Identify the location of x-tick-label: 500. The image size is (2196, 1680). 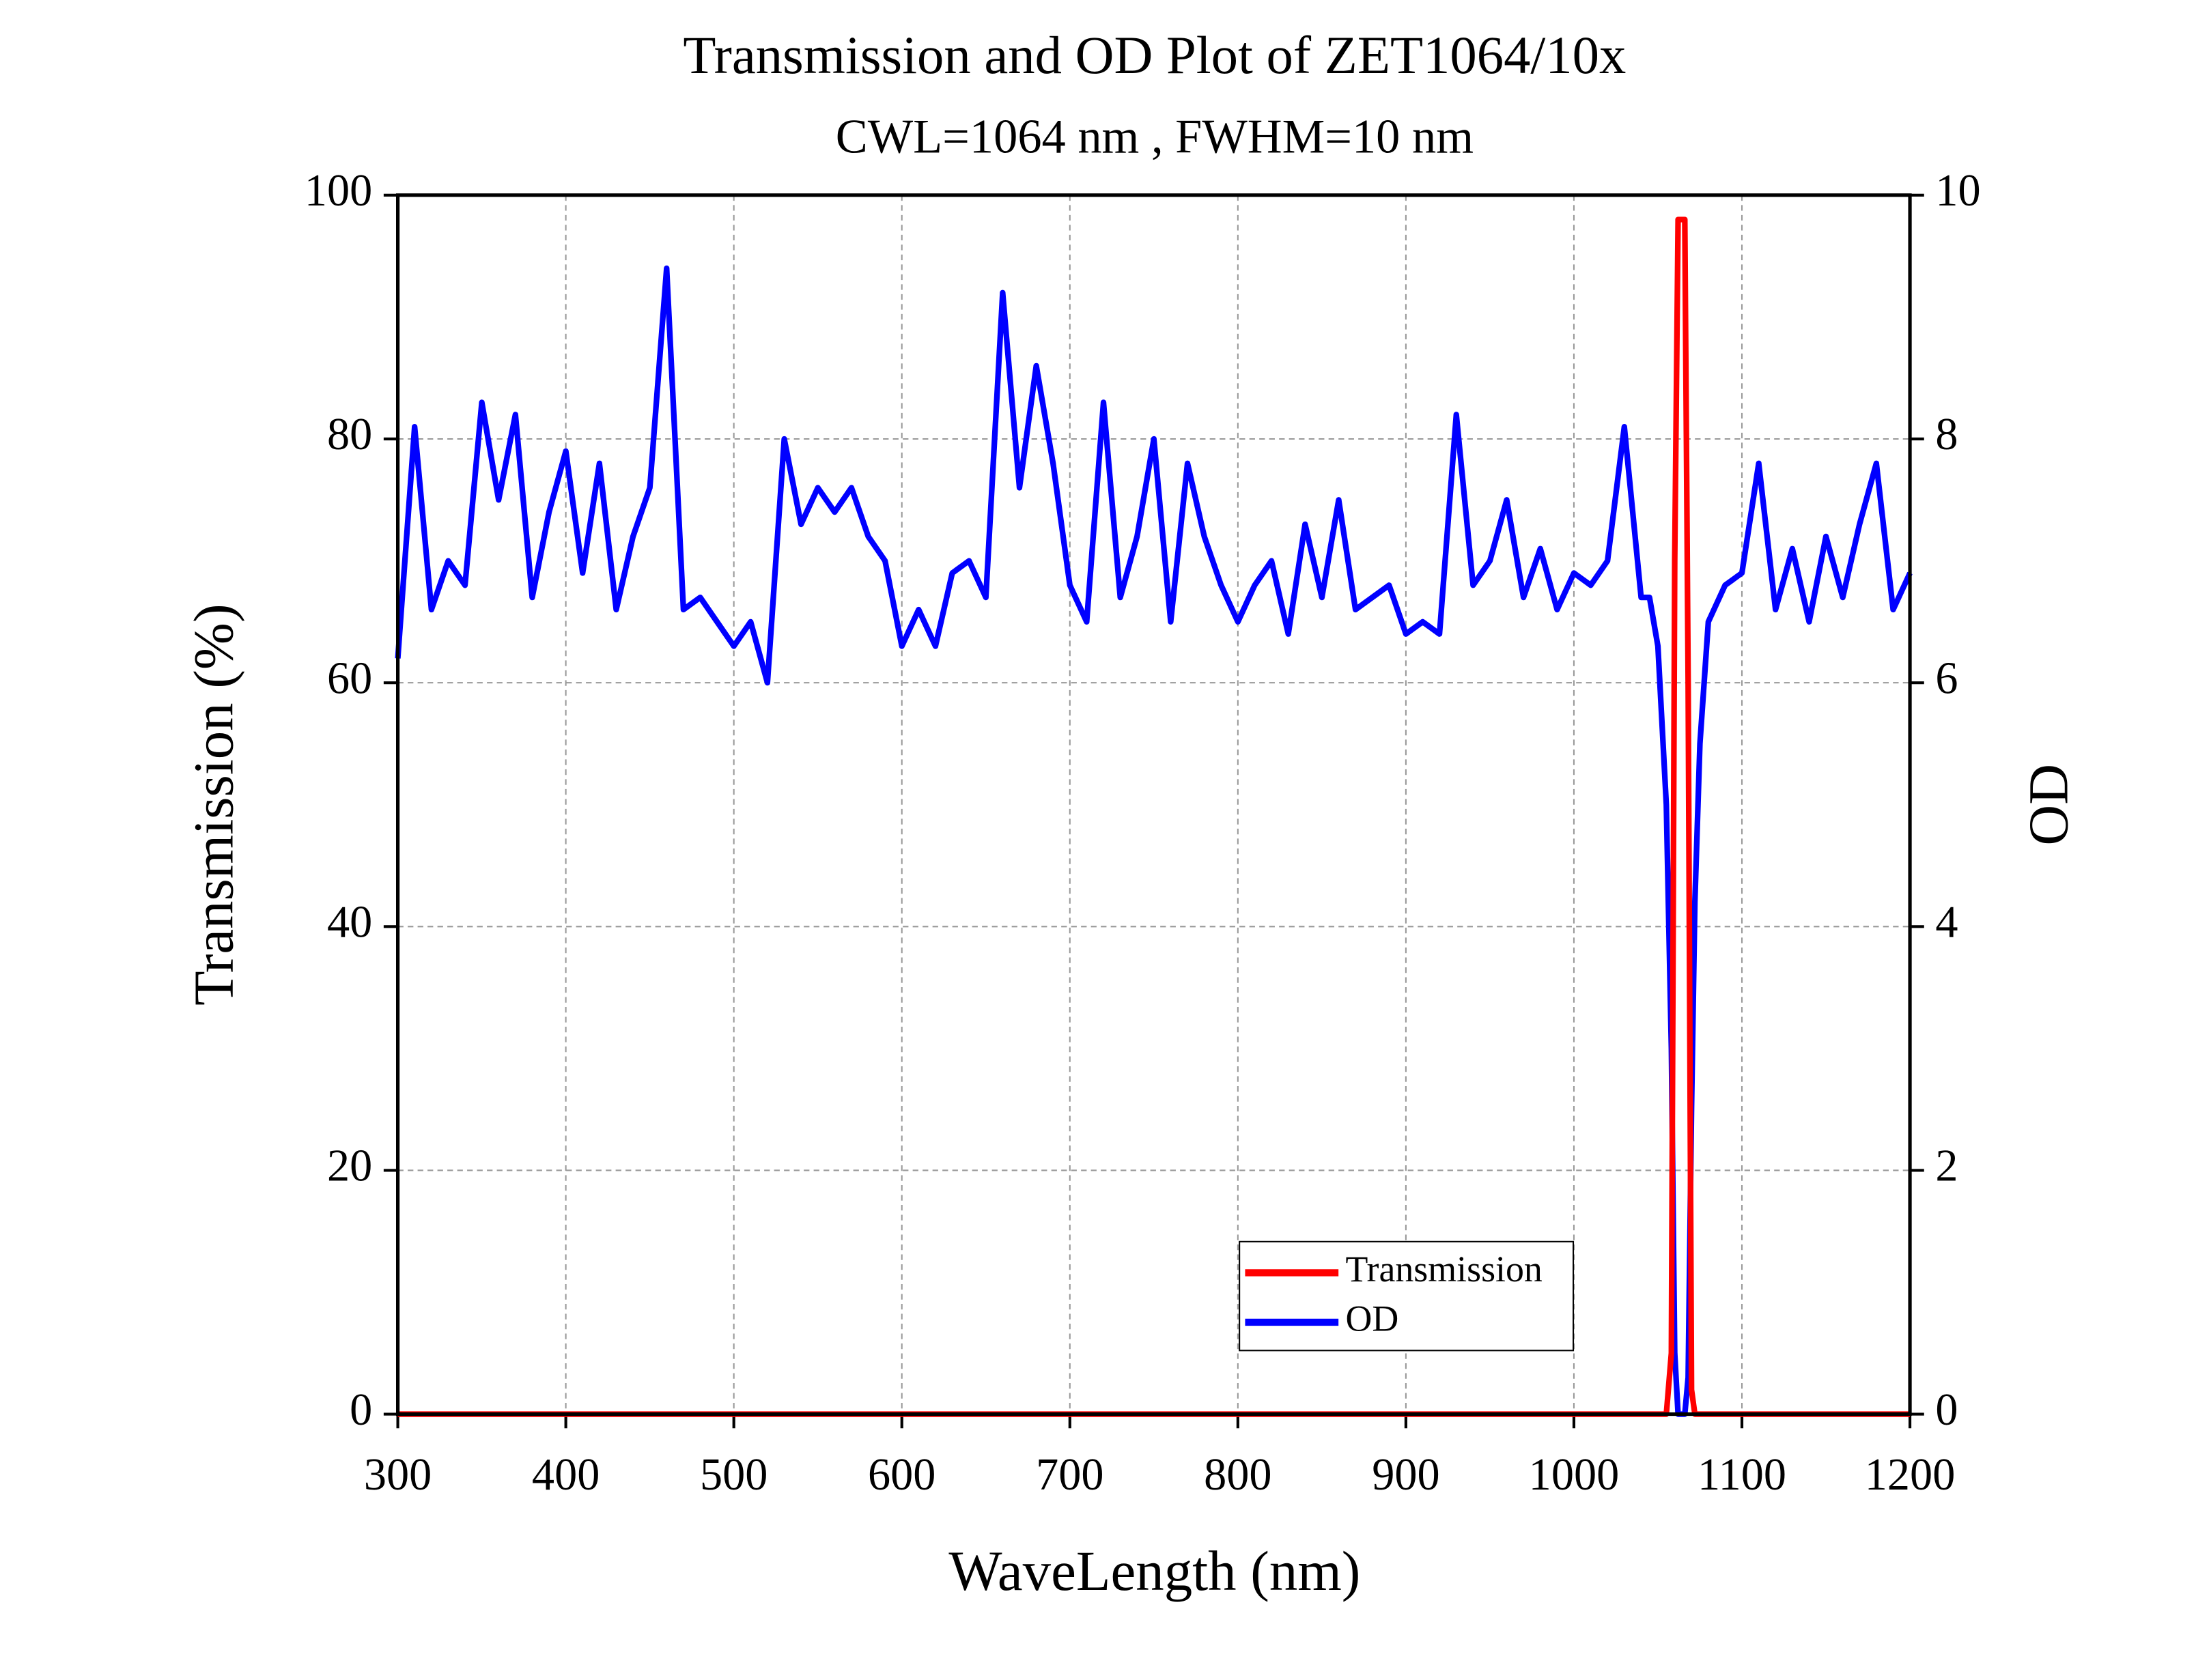
(734, 1475).